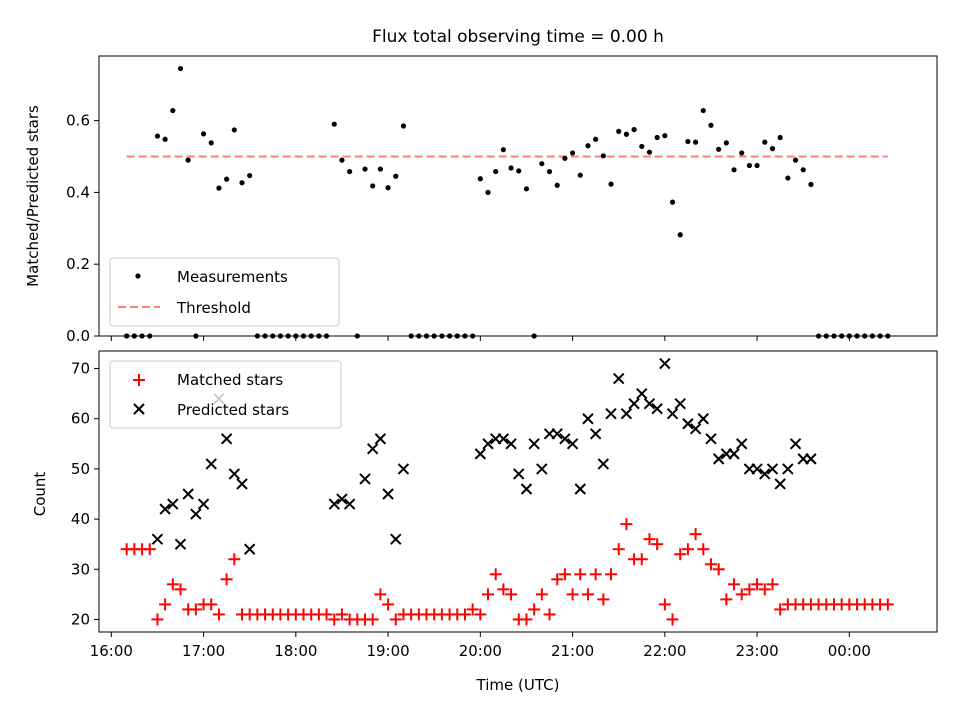 This screenshot has width=960, height=724. I want to click on bottom-y-axis-label: Count, so click(40, 494).